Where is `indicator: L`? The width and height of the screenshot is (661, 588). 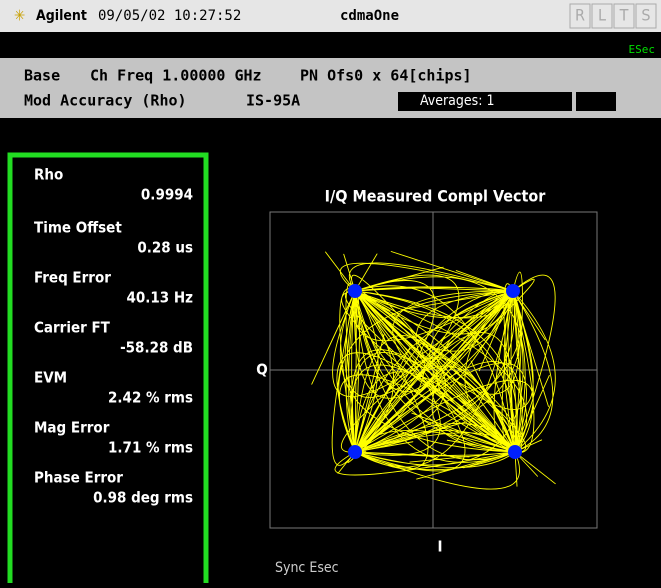 indicator: L is located at coordinates (602, 15).